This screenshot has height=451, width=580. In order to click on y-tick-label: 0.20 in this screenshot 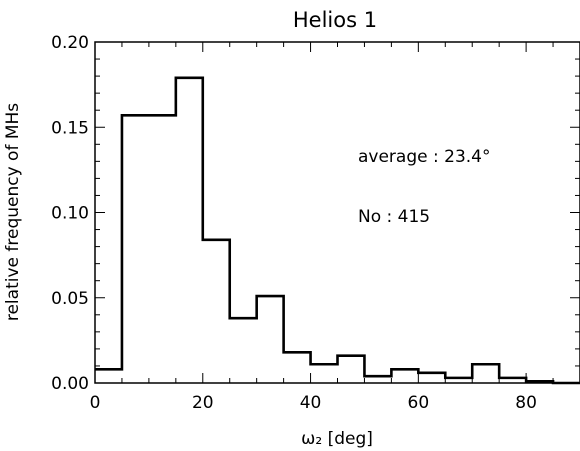, I will do `click(70, 43)`.